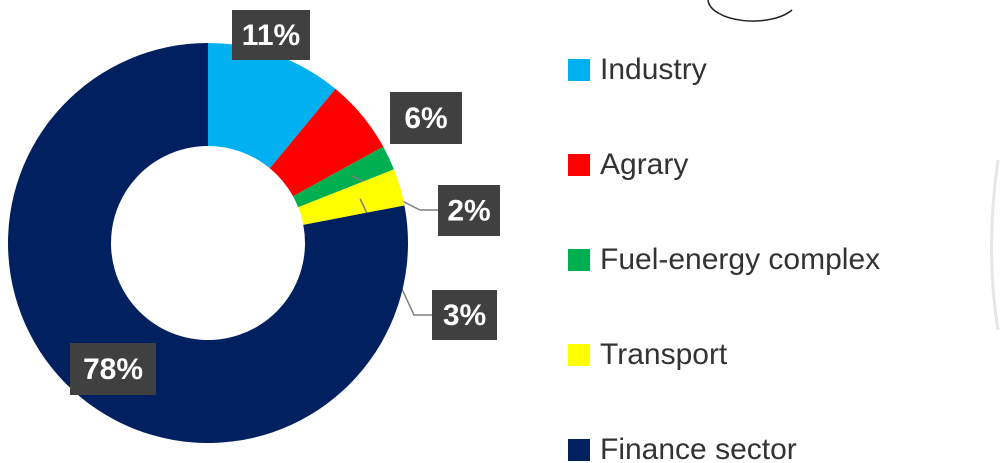 This screenshot has width=1000, height=463. What do you see at coordinates (644, 164) in the screenshot?
I see `legend-label: Agrary` at bounding box center [644, 164].